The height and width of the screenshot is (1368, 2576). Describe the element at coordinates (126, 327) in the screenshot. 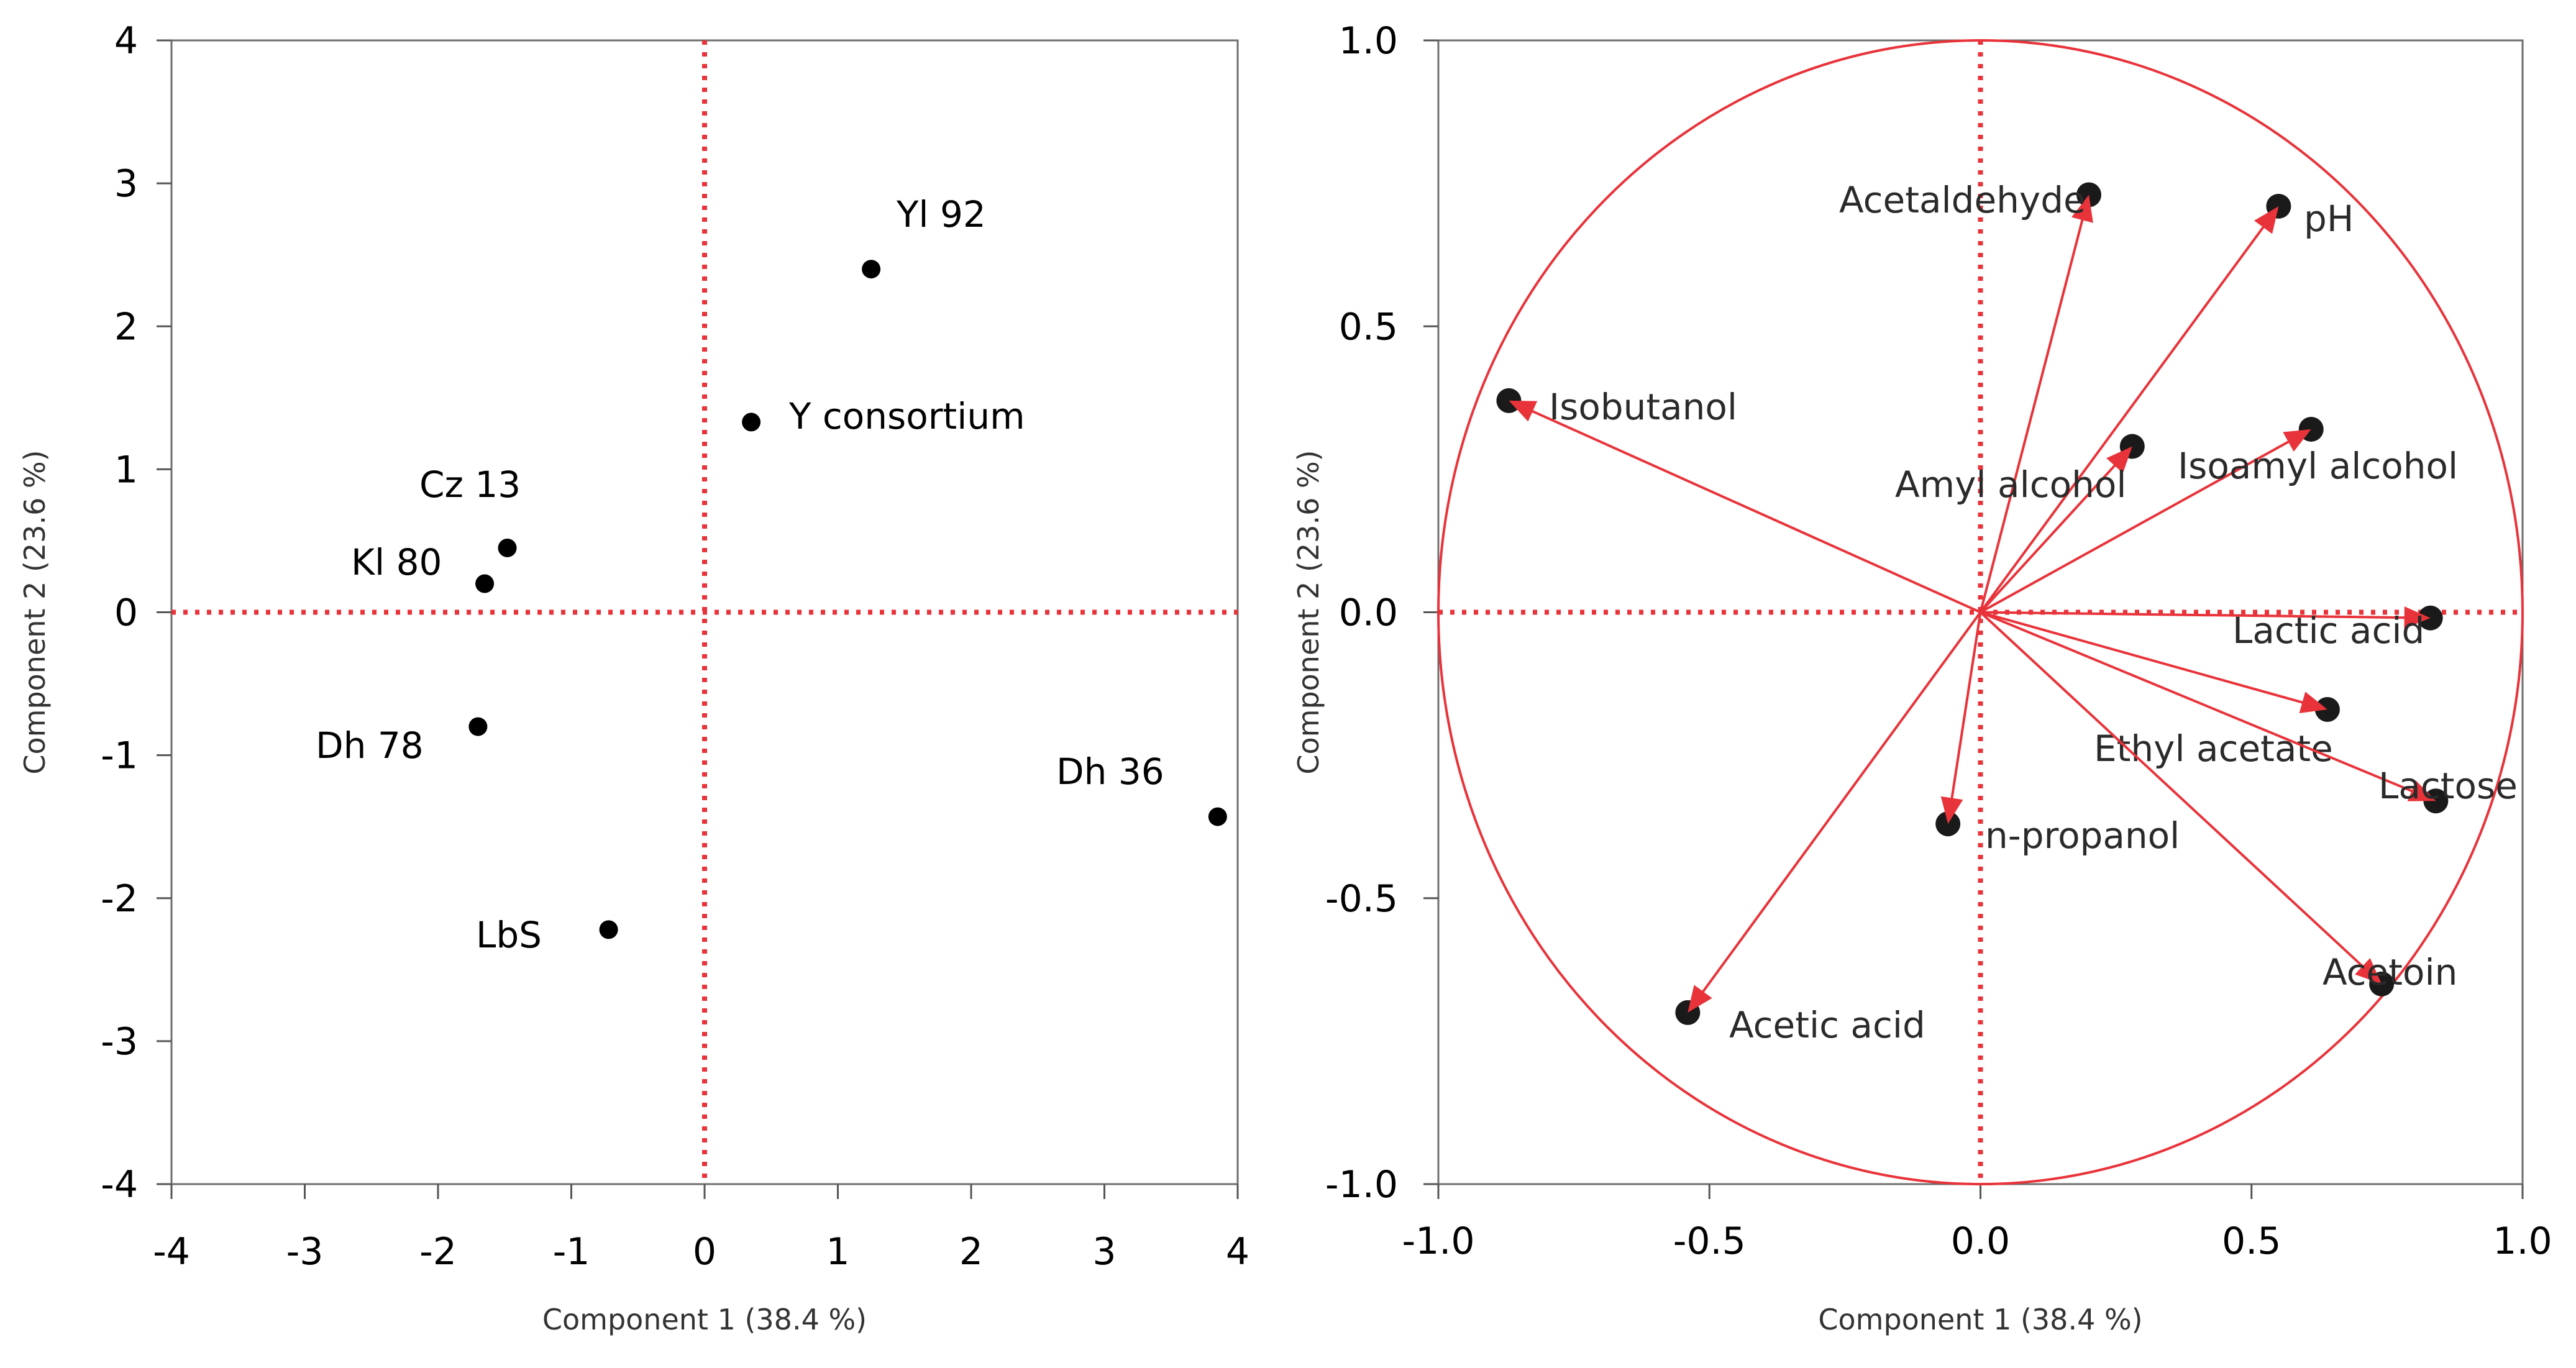

I see `scores-y-tick-label: 2` at that location.